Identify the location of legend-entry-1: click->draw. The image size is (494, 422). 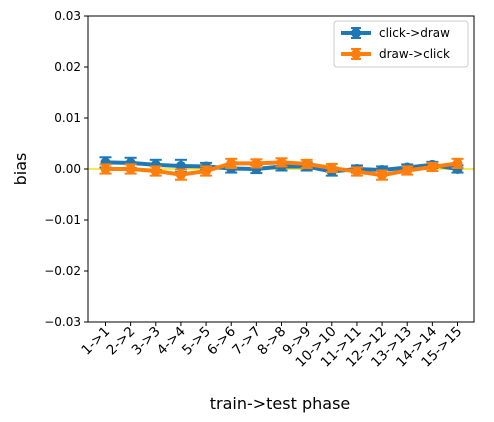
(395, 33).